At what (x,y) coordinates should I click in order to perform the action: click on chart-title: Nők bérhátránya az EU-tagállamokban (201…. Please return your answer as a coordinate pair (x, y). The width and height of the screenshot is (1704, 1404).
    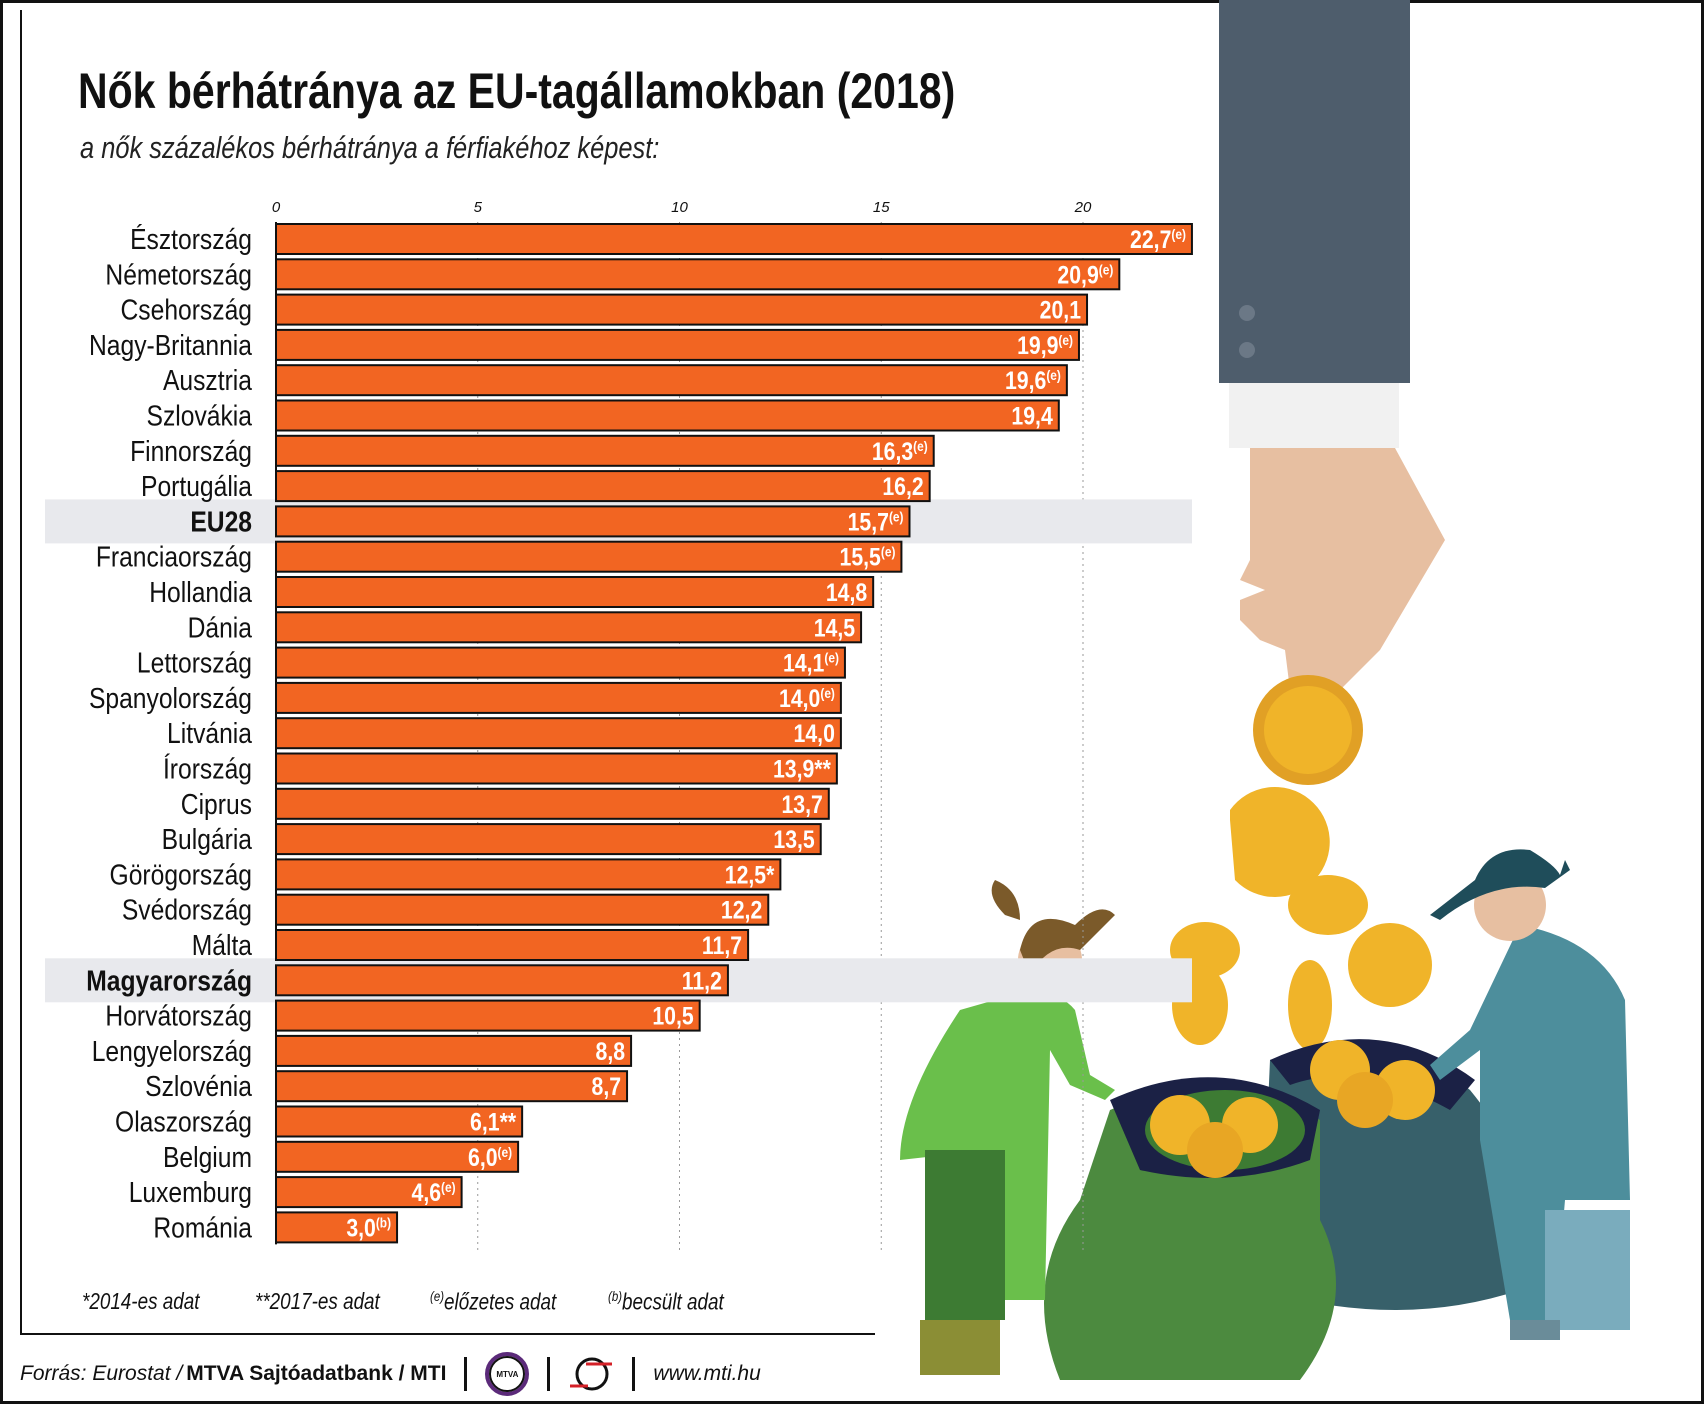
    Looking at the image, I should click on (517, 91).